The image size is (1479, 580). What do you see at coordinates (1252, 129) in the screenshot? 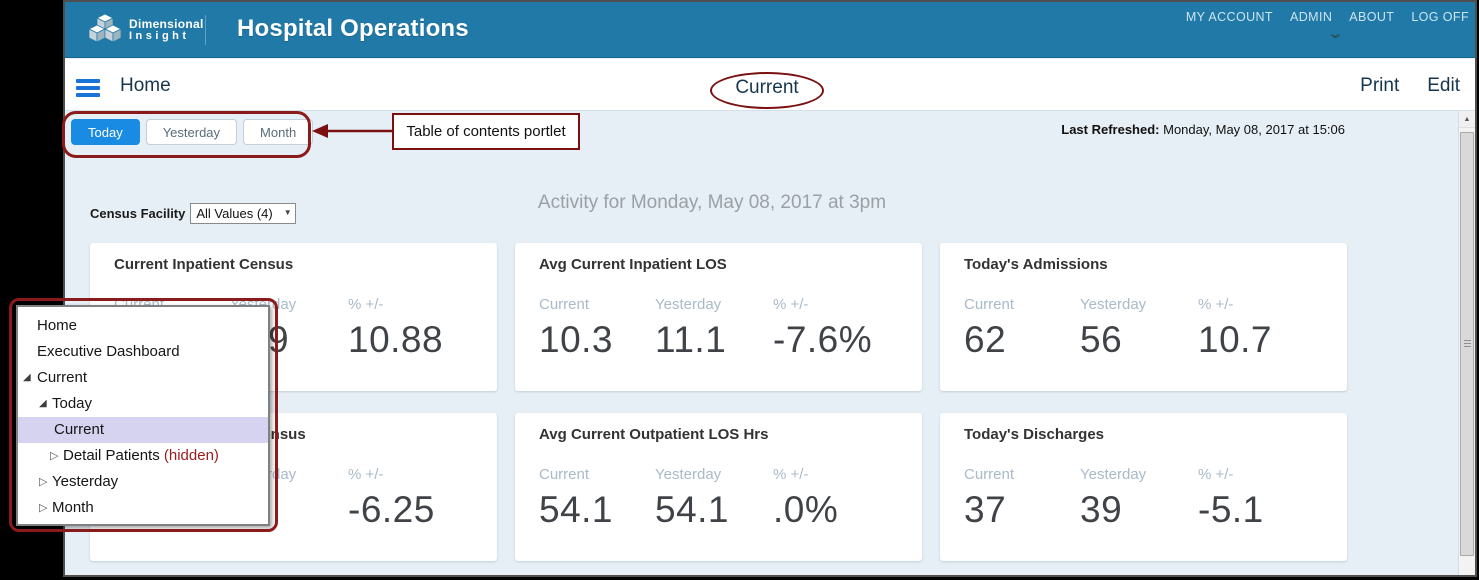
I see `last-refreshed-value: Monday, May 08, 2017 at 15:06` at bounding box center [1252, 129].